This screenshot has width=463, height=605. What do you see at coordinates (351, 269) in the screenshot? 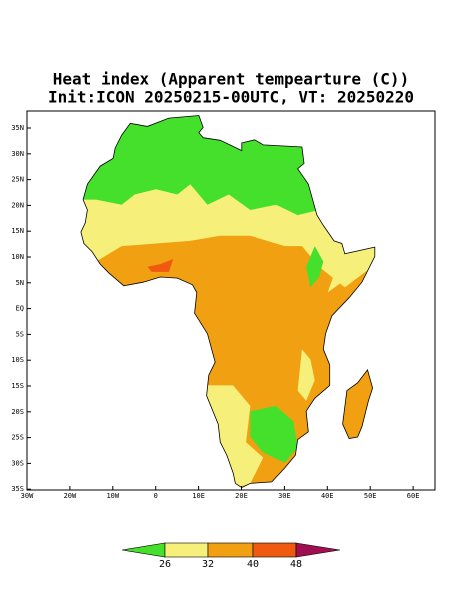
I see `region-yellow-horn` at bounding box center [351, 269].